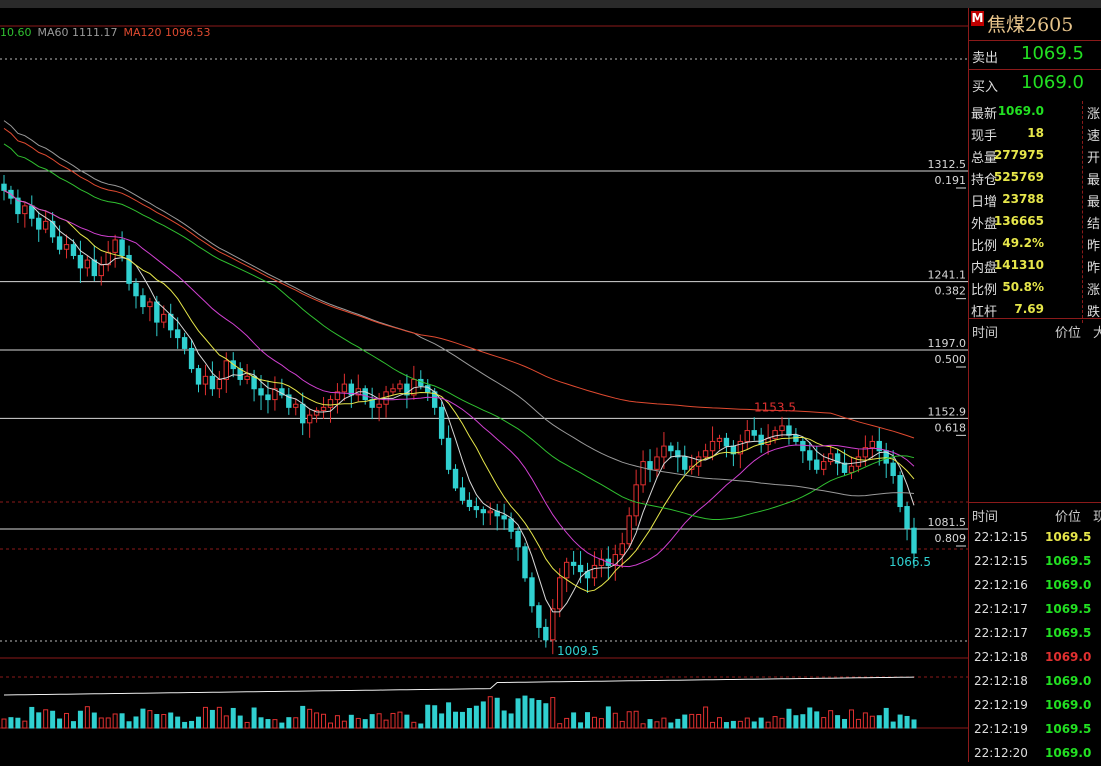  I want to click on tick-list-header: 时间 价位 现, so click(1035, 513).